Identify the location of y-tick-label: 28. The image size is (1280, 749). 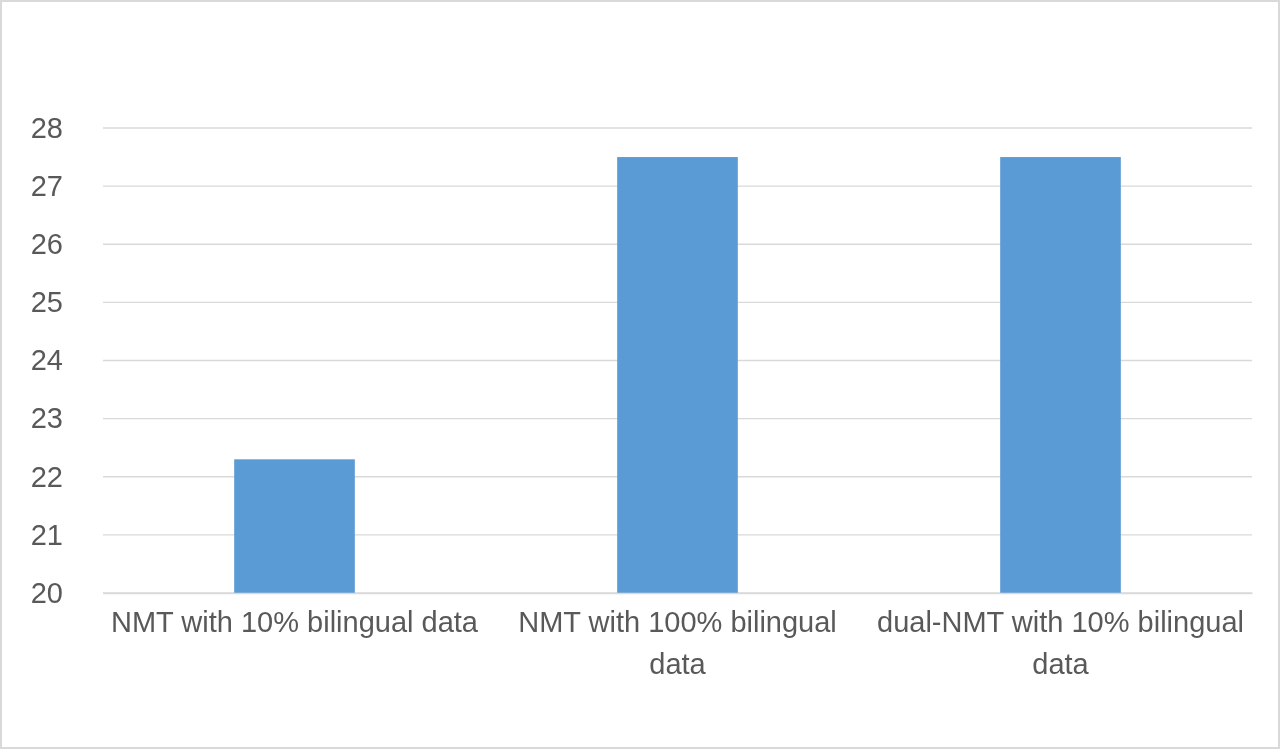
(46, 127).